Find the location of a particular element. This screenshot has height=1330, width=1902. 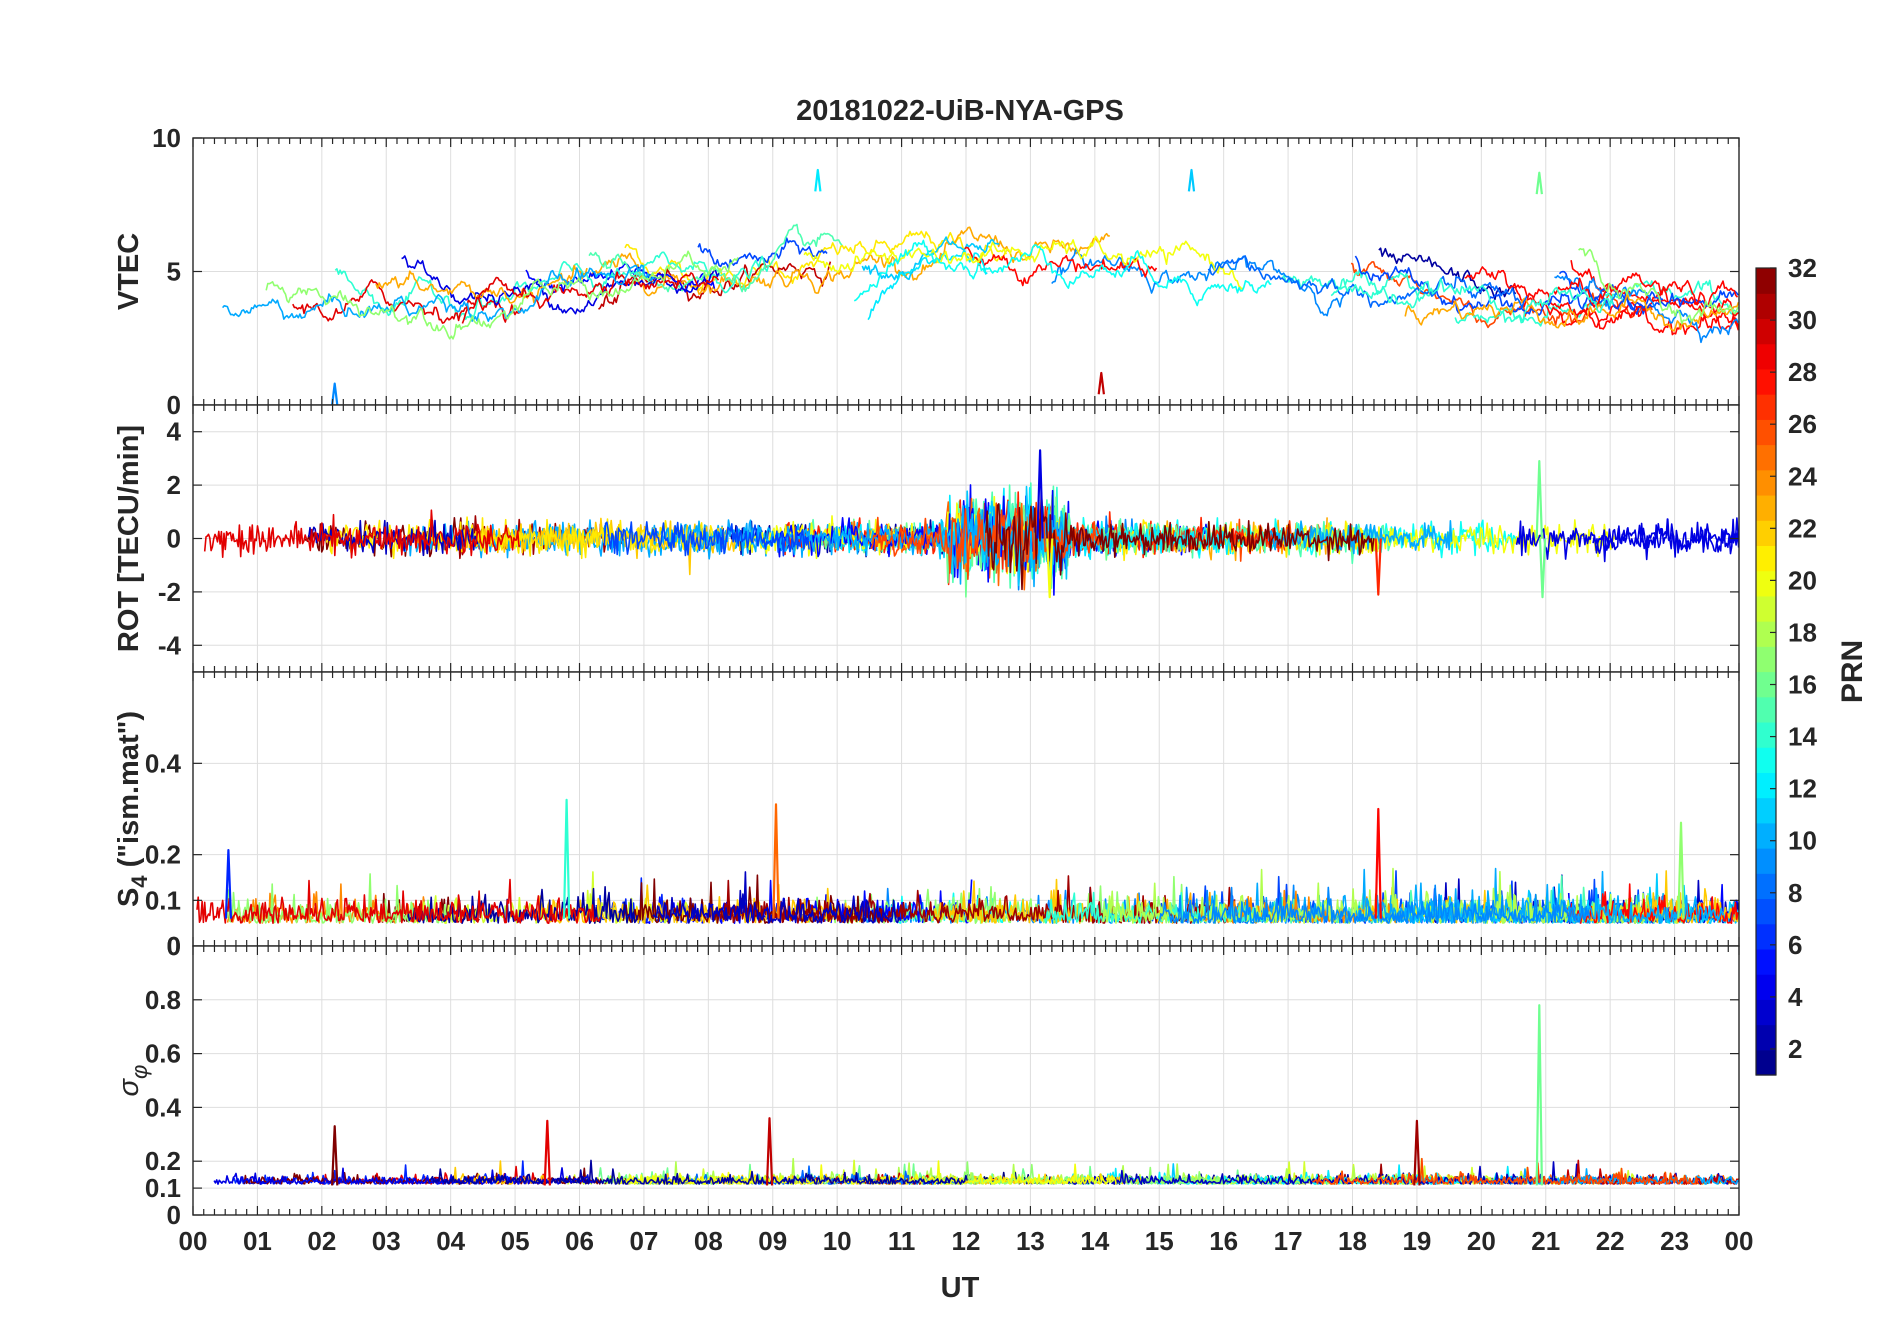

colorbar-tick-label: 30 is located at coordinates (1802, 320).